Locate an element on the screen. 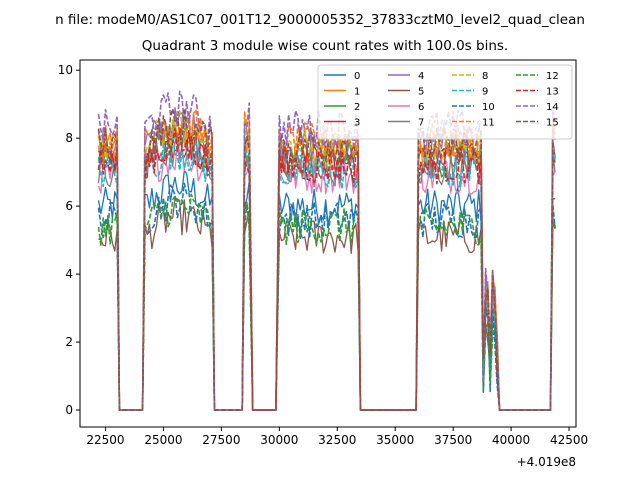 The width and height of the screenshot is (640, 480). y-tick-label: 8 is located at coordinates (69, 138).